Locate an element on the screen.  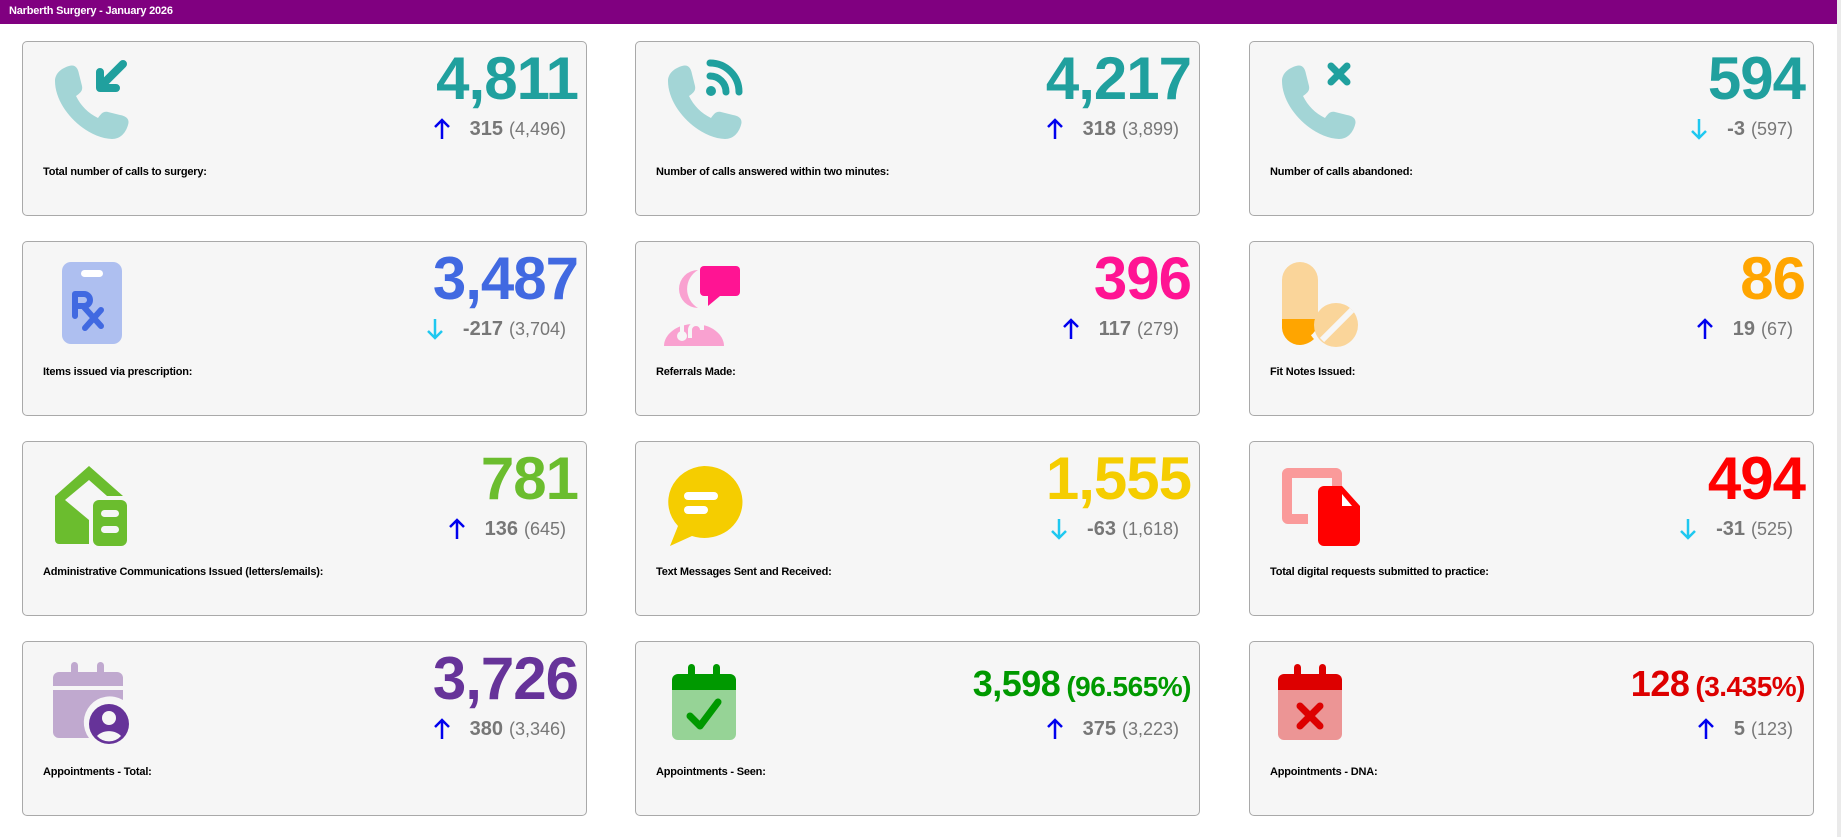
metric-change: 136 (645) is located at coordinates (506, 529).